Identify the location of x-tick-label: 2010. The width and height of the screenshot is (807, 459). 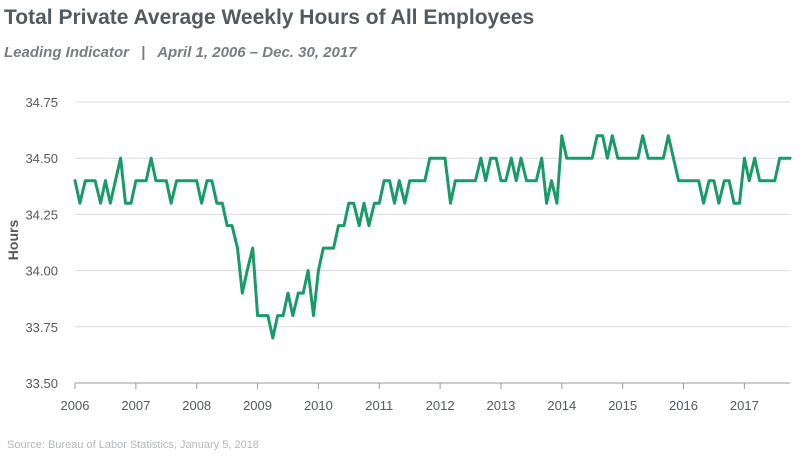
(318, 405).